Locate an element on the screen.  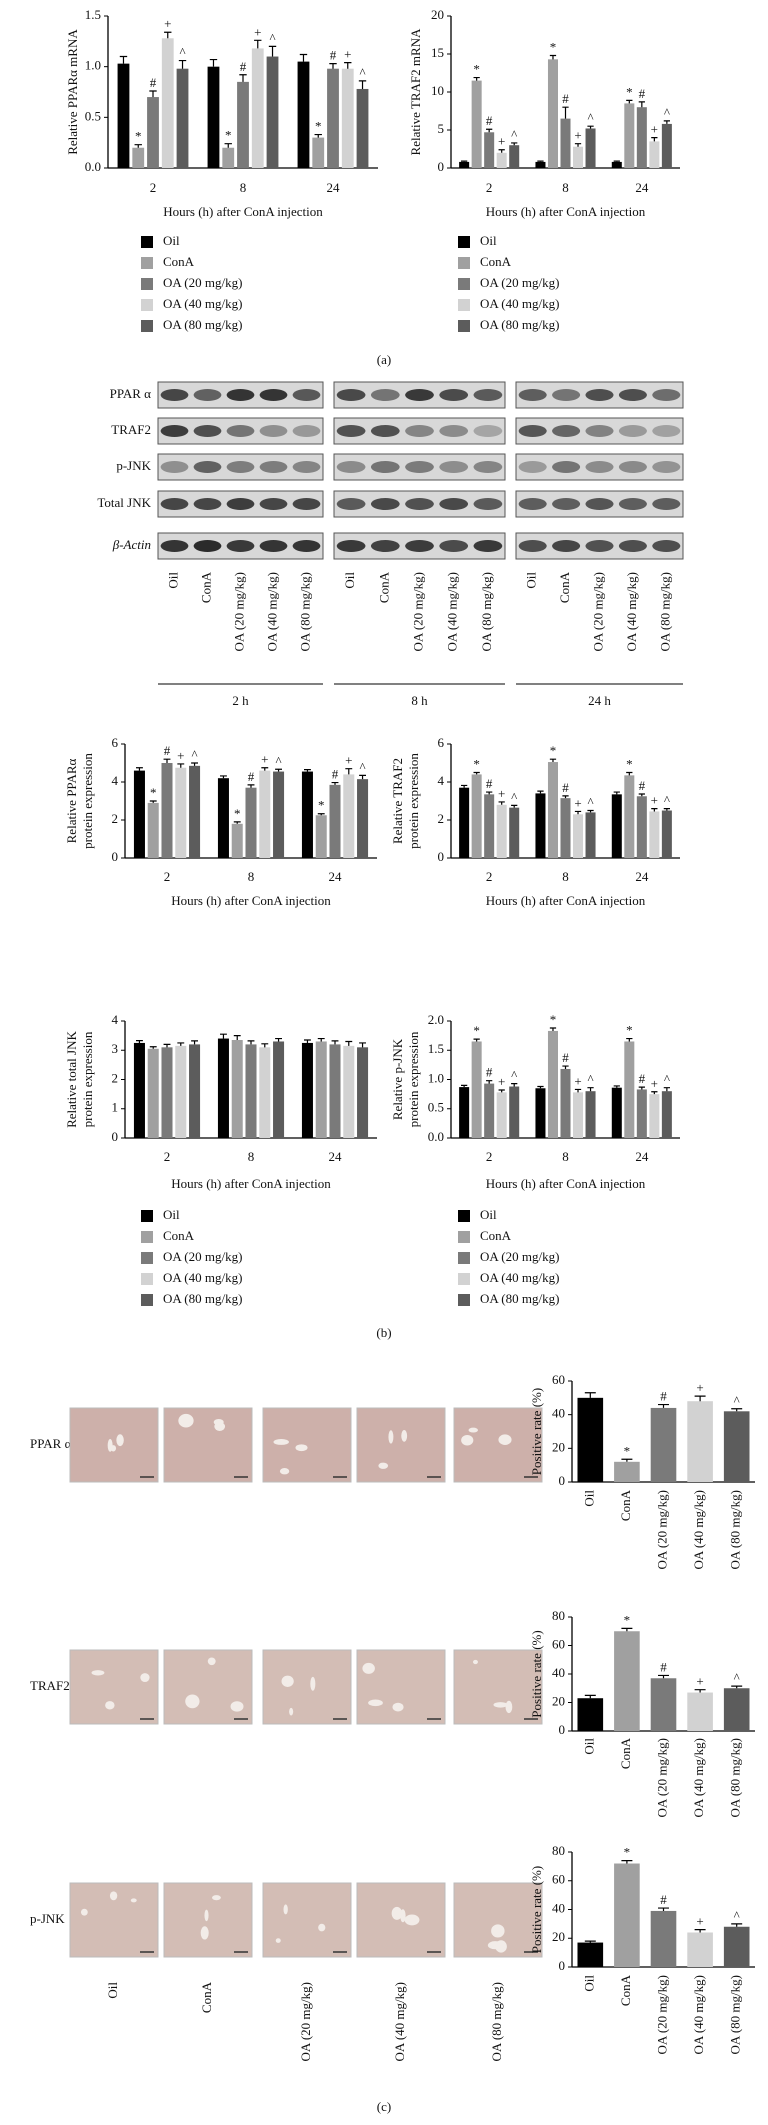
y-tick-label: 1.0 is located at coordinates (93, 65).